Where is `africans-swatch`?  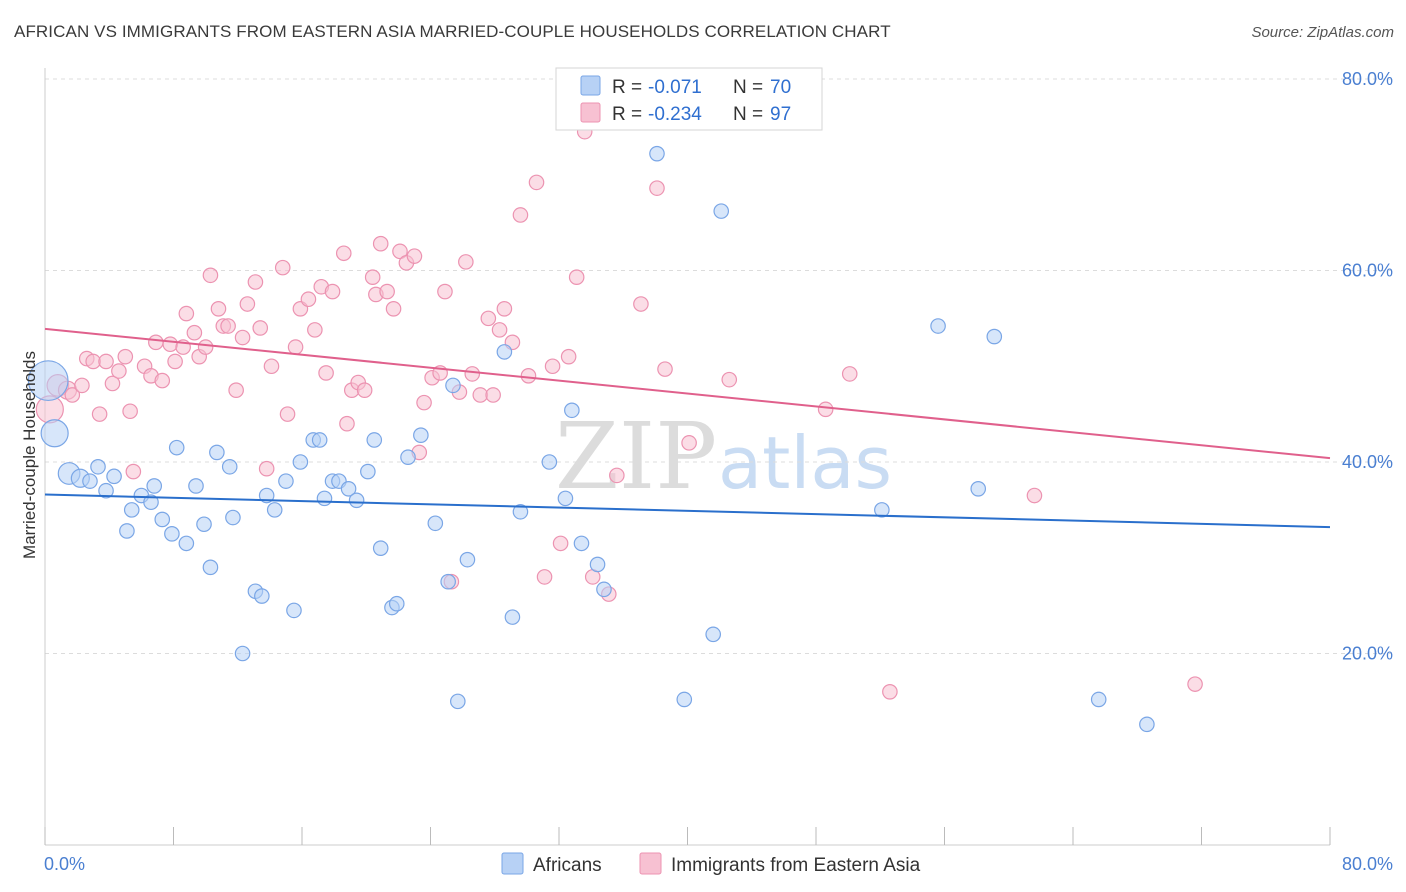 africans-swatch is located at coordinates (590, 85).